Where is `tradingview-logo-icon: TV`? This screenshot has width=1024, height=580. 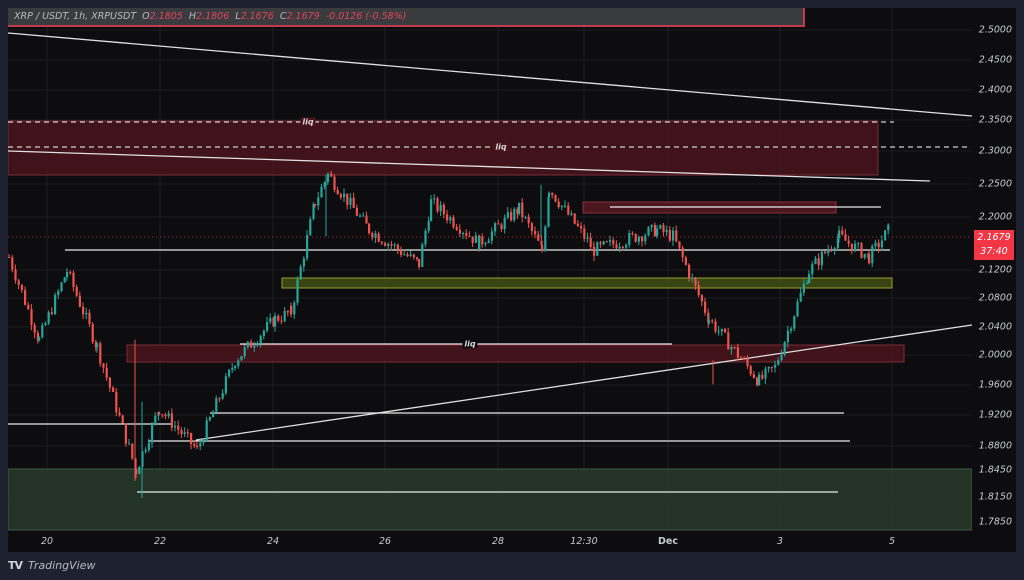 tradingview-logo-icon: TV is located at coordinates (15, 565).